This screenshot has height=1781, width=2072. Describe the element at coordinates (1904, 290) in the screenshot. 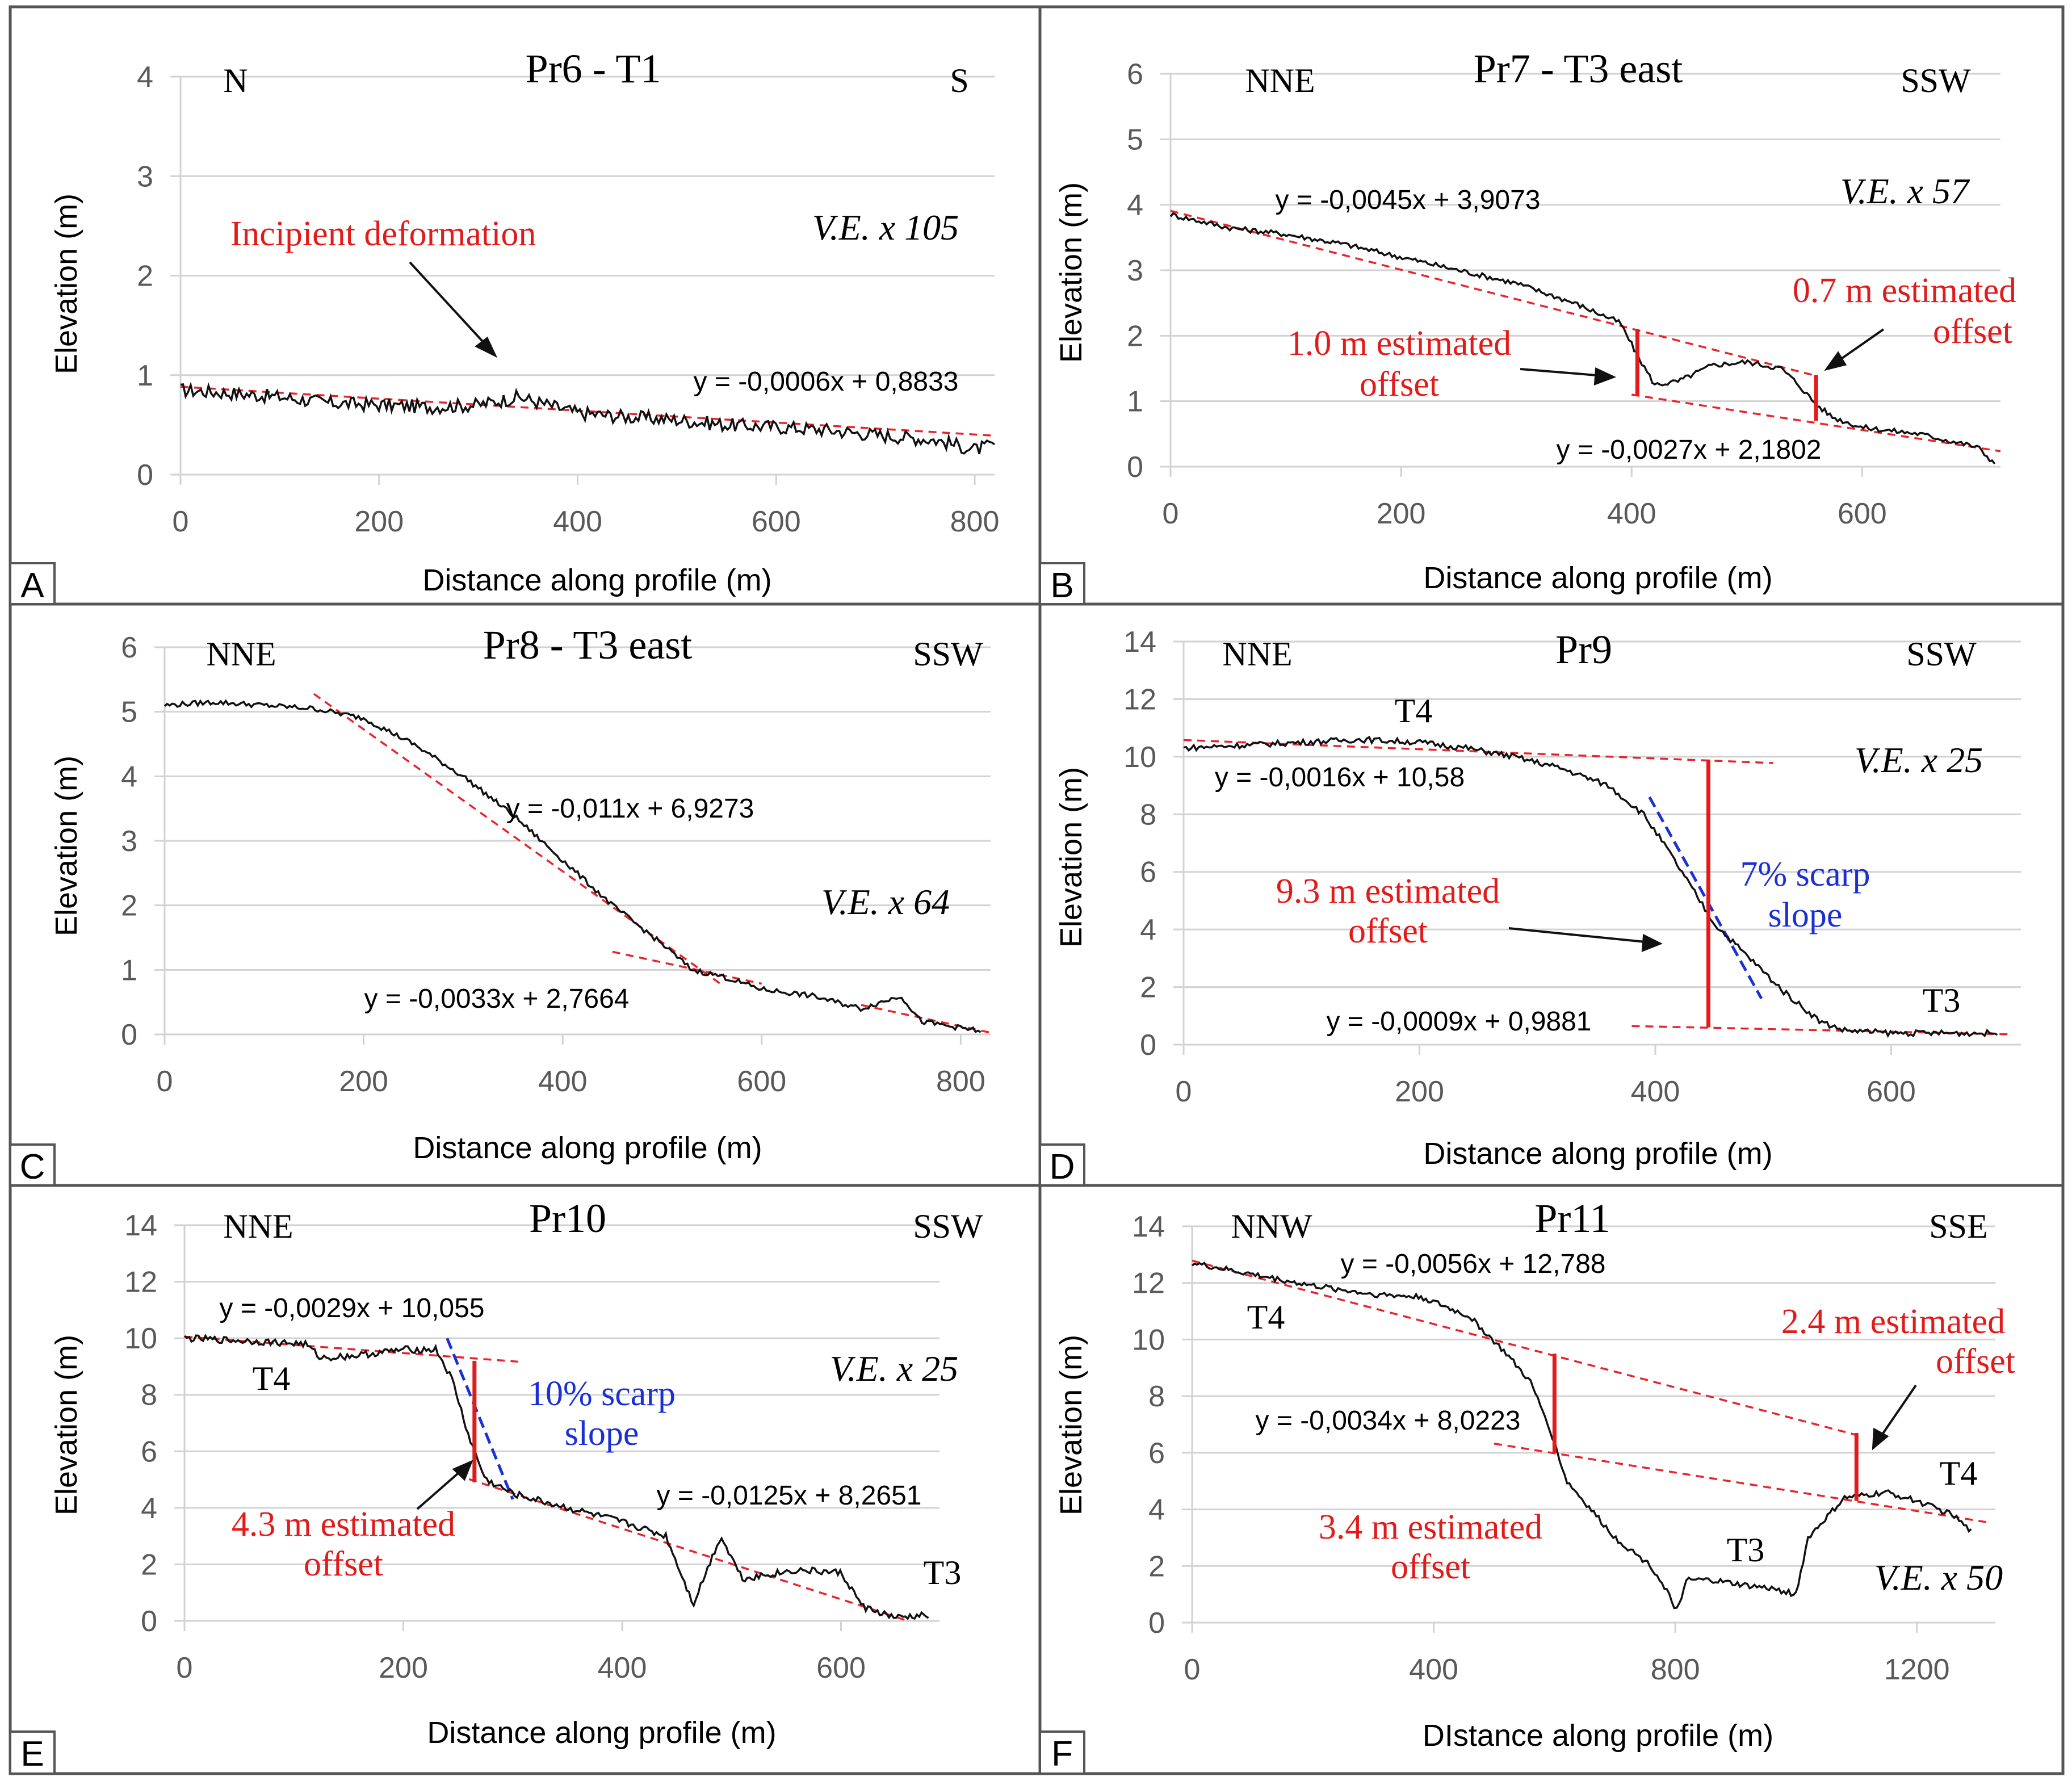

I see `annotation-offset-b2: 0.7 m estimated` at that location.